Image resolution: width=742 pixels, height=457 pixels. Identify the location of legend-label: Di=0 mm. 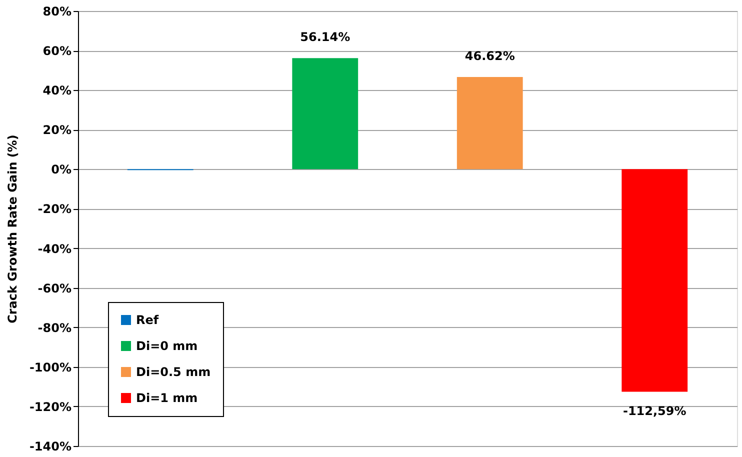
(167, 346).